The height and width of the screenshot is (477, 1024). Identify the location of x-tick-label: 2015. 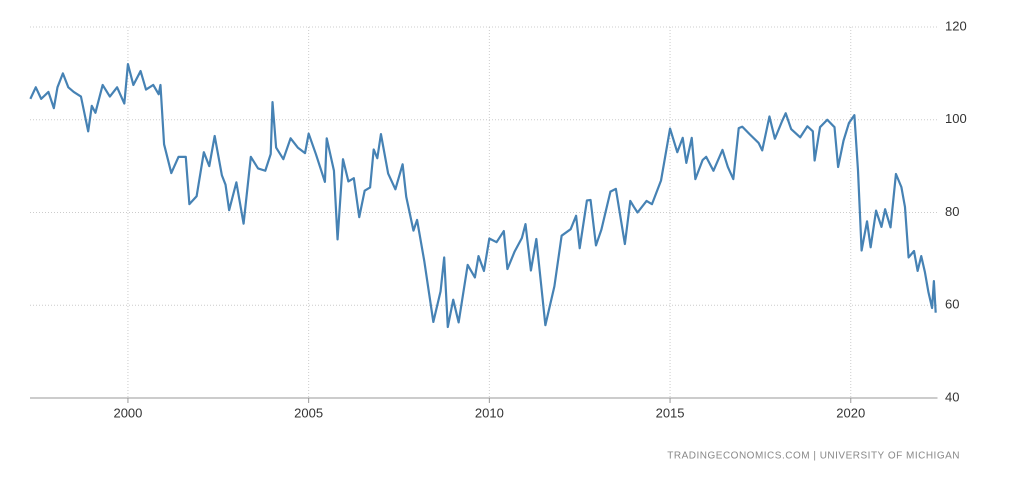
(670, 412).